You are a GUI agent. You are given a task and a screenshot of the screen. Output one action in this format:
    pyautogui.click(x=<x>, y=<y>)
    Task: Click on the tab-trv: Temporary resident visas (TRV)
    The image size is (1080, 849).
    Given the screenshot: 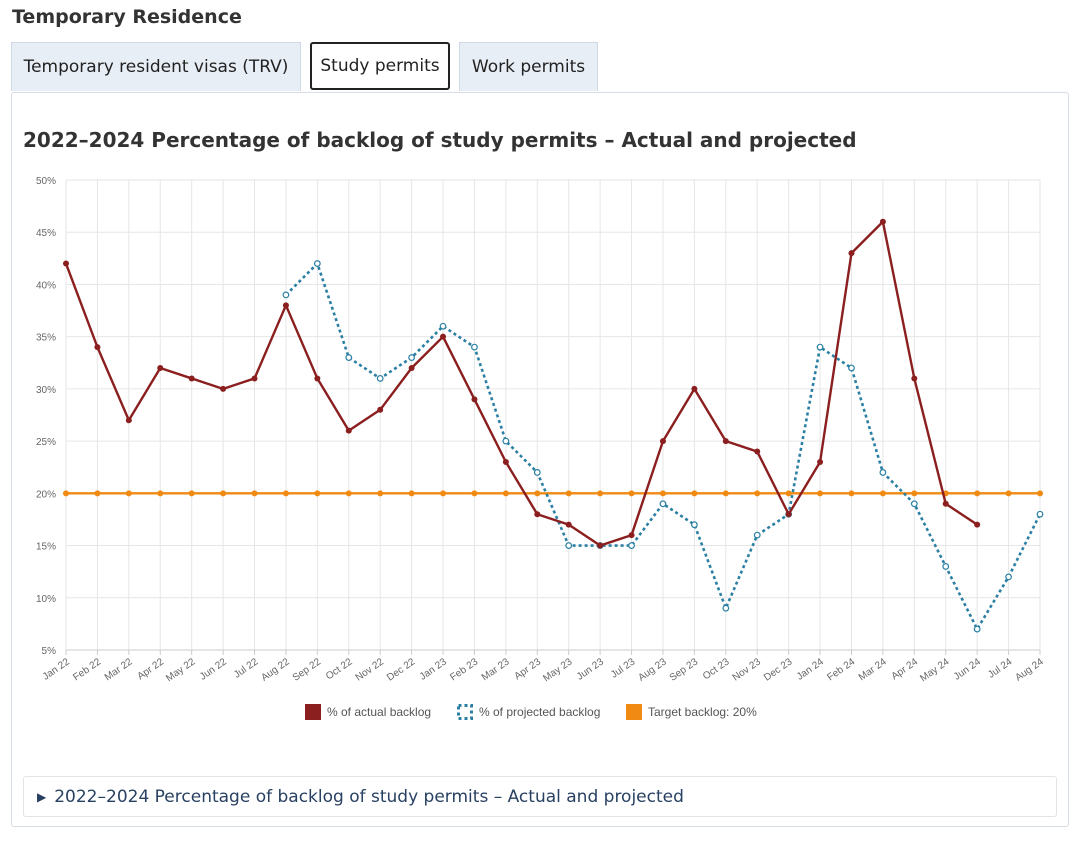 What is the action you would take?
    pyautogui.click(x=156, y=66)
    